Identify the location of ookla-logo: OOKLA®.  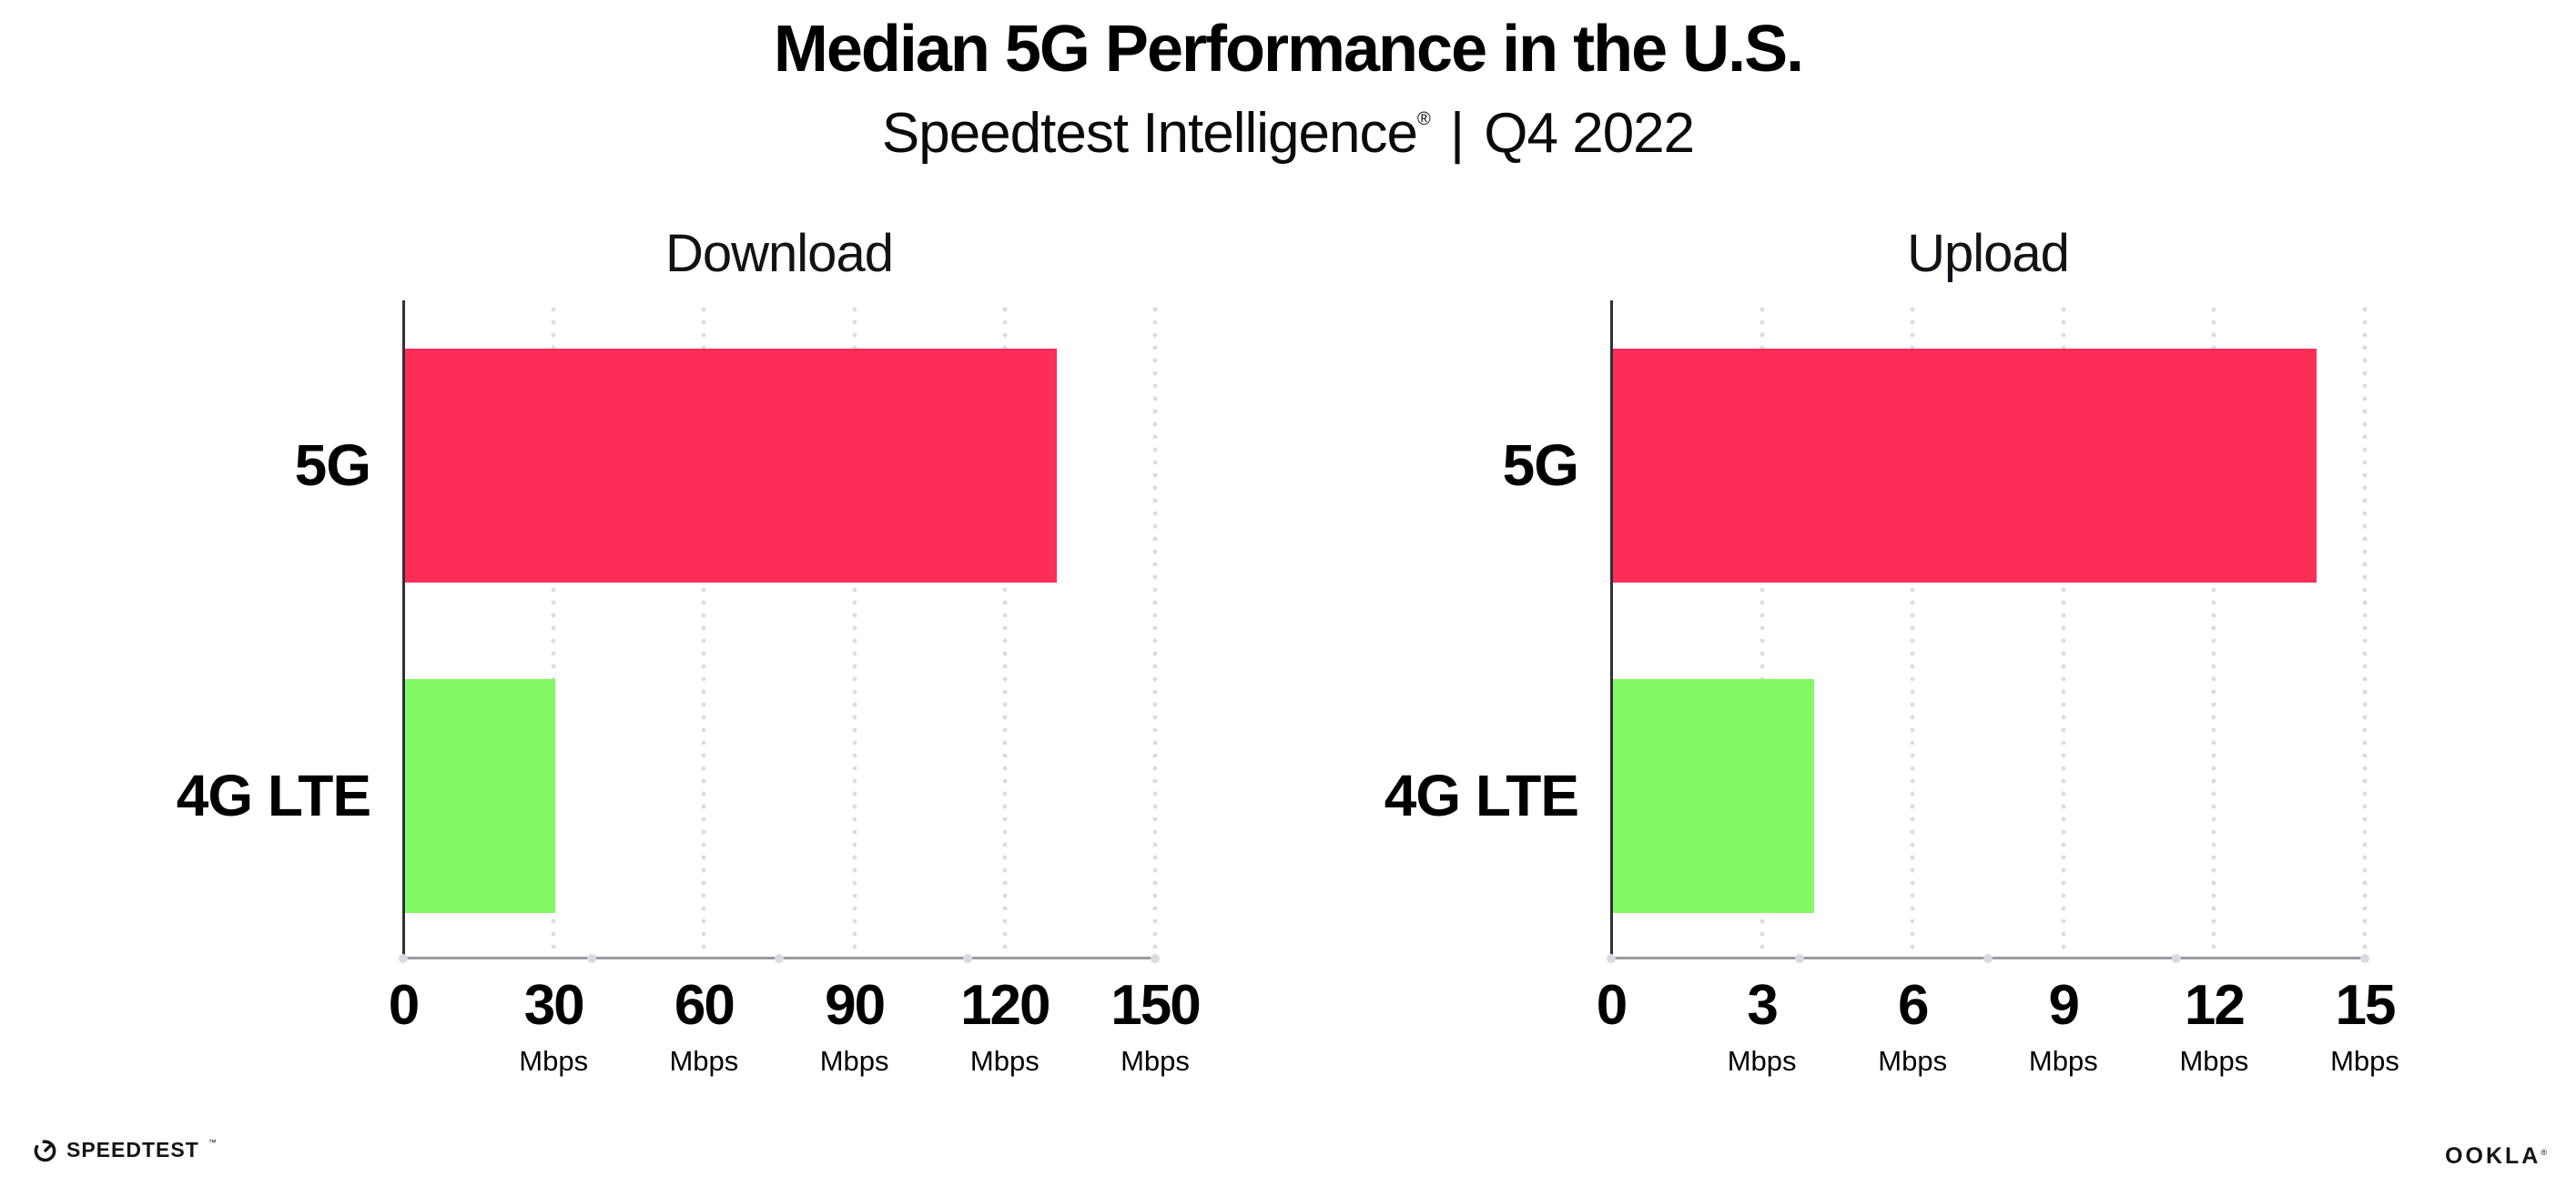
(2496, 1156).